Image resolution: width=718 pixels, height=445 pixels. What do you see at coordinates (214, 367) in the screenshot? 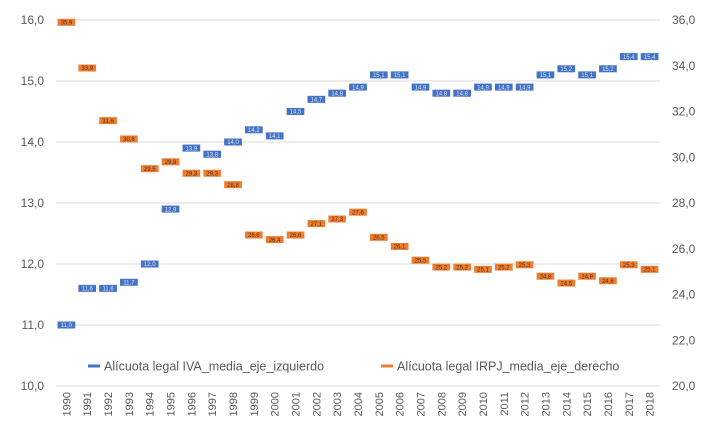
I see `legend-label-iva: Alícuota legal IVA_media_eje_izquierdo` at bounding box center [214, 367].